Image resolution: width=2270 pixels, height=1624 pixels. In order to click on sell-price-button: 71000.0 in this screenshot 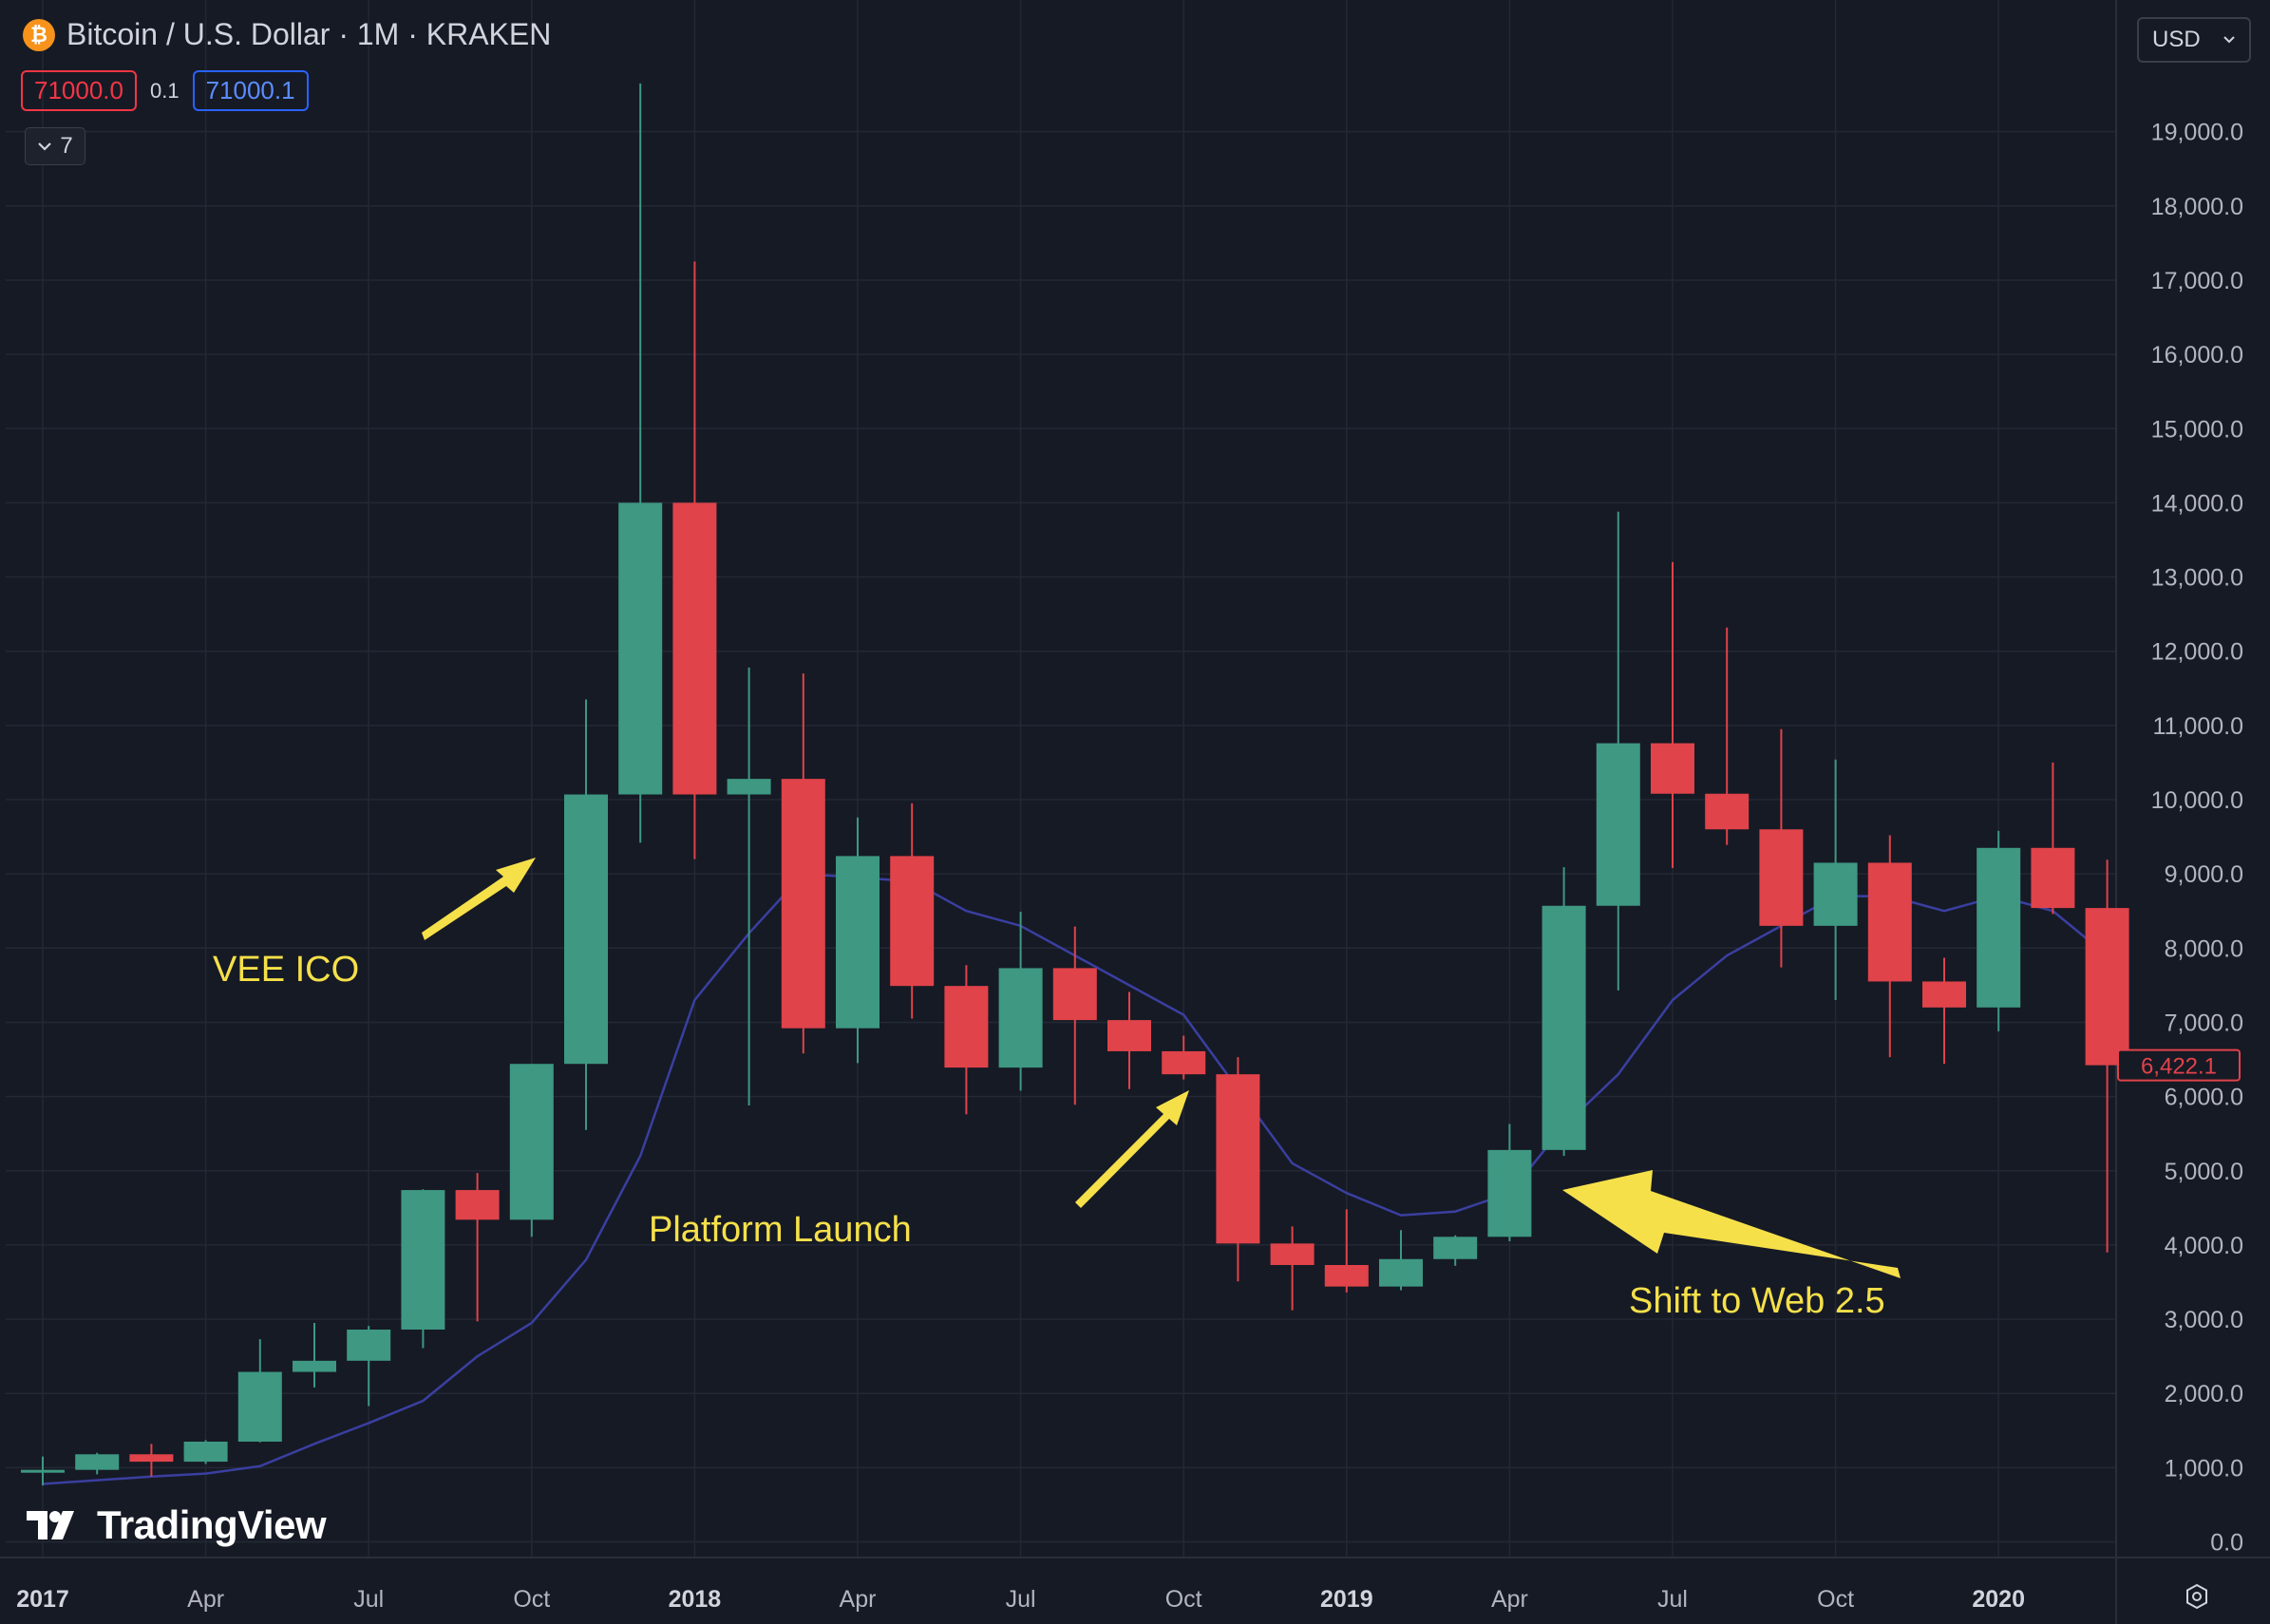, I will do `click(79, 90)`.